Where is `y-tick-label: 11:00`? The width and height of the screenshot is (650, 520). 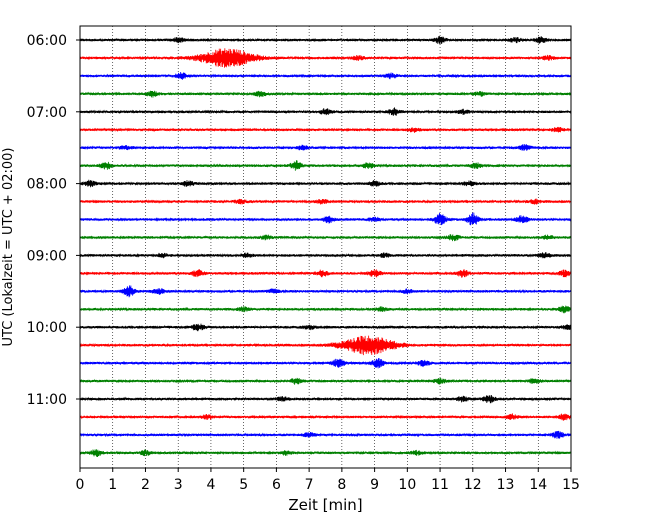 y-tick-label: 11:00 is located at coordinates (47, 400).